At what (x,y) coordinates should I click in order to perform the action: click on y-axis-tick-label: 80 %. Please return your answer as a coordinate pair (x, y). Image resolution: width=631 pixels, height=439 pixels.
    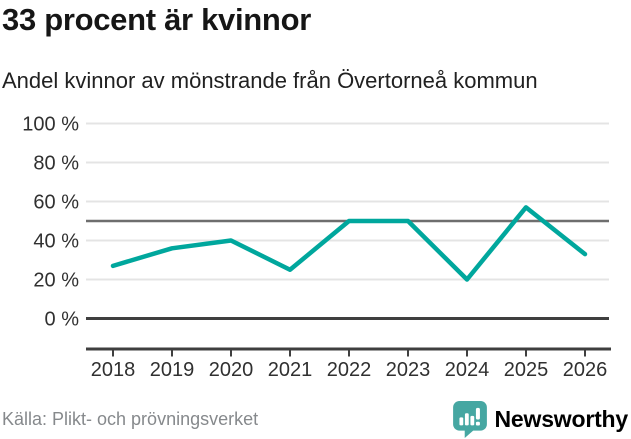
    Looking at the image, I should click on (56, 164).